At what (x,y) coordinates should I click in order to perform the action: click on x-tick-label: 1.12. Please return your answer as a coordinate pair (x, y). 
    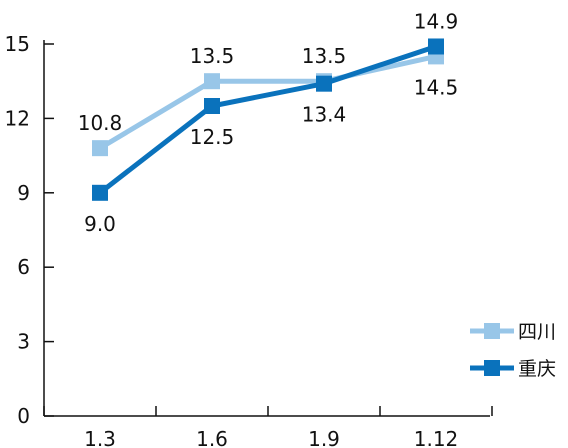
    Looking at the image, I should click on (436, 437).